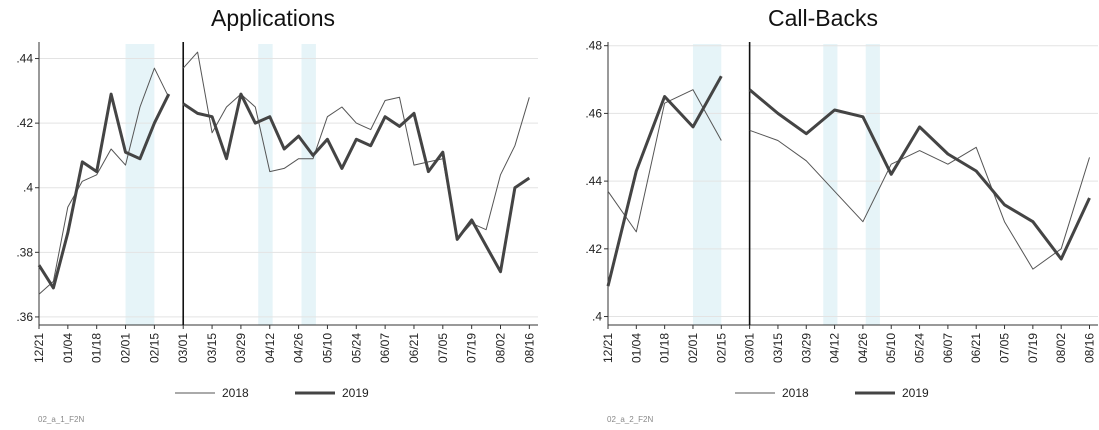  I want to click on chart-title: Applications, so click(273, 18).